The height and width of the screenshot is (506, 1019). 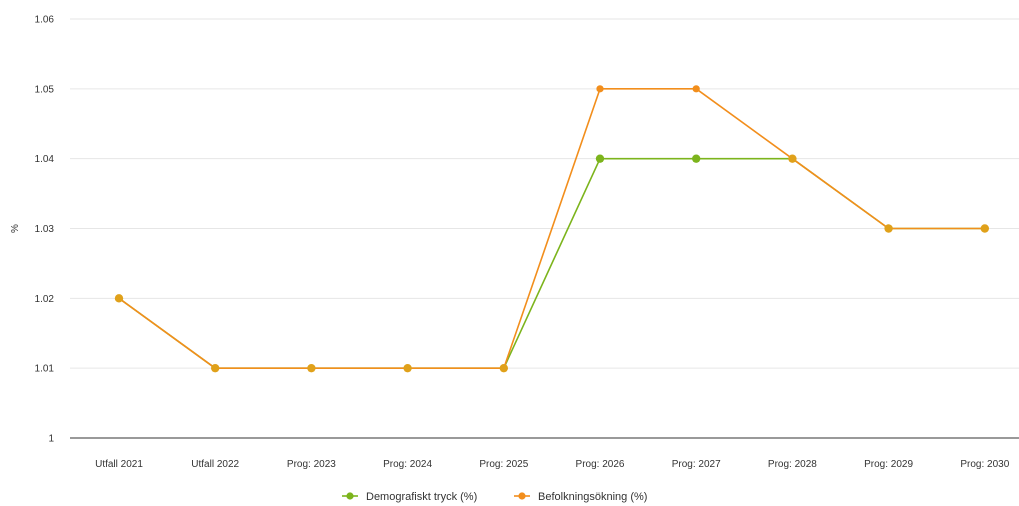 I want to click on legend-item-1: Demografiskt tryck (%), so click(x=409, y=497).